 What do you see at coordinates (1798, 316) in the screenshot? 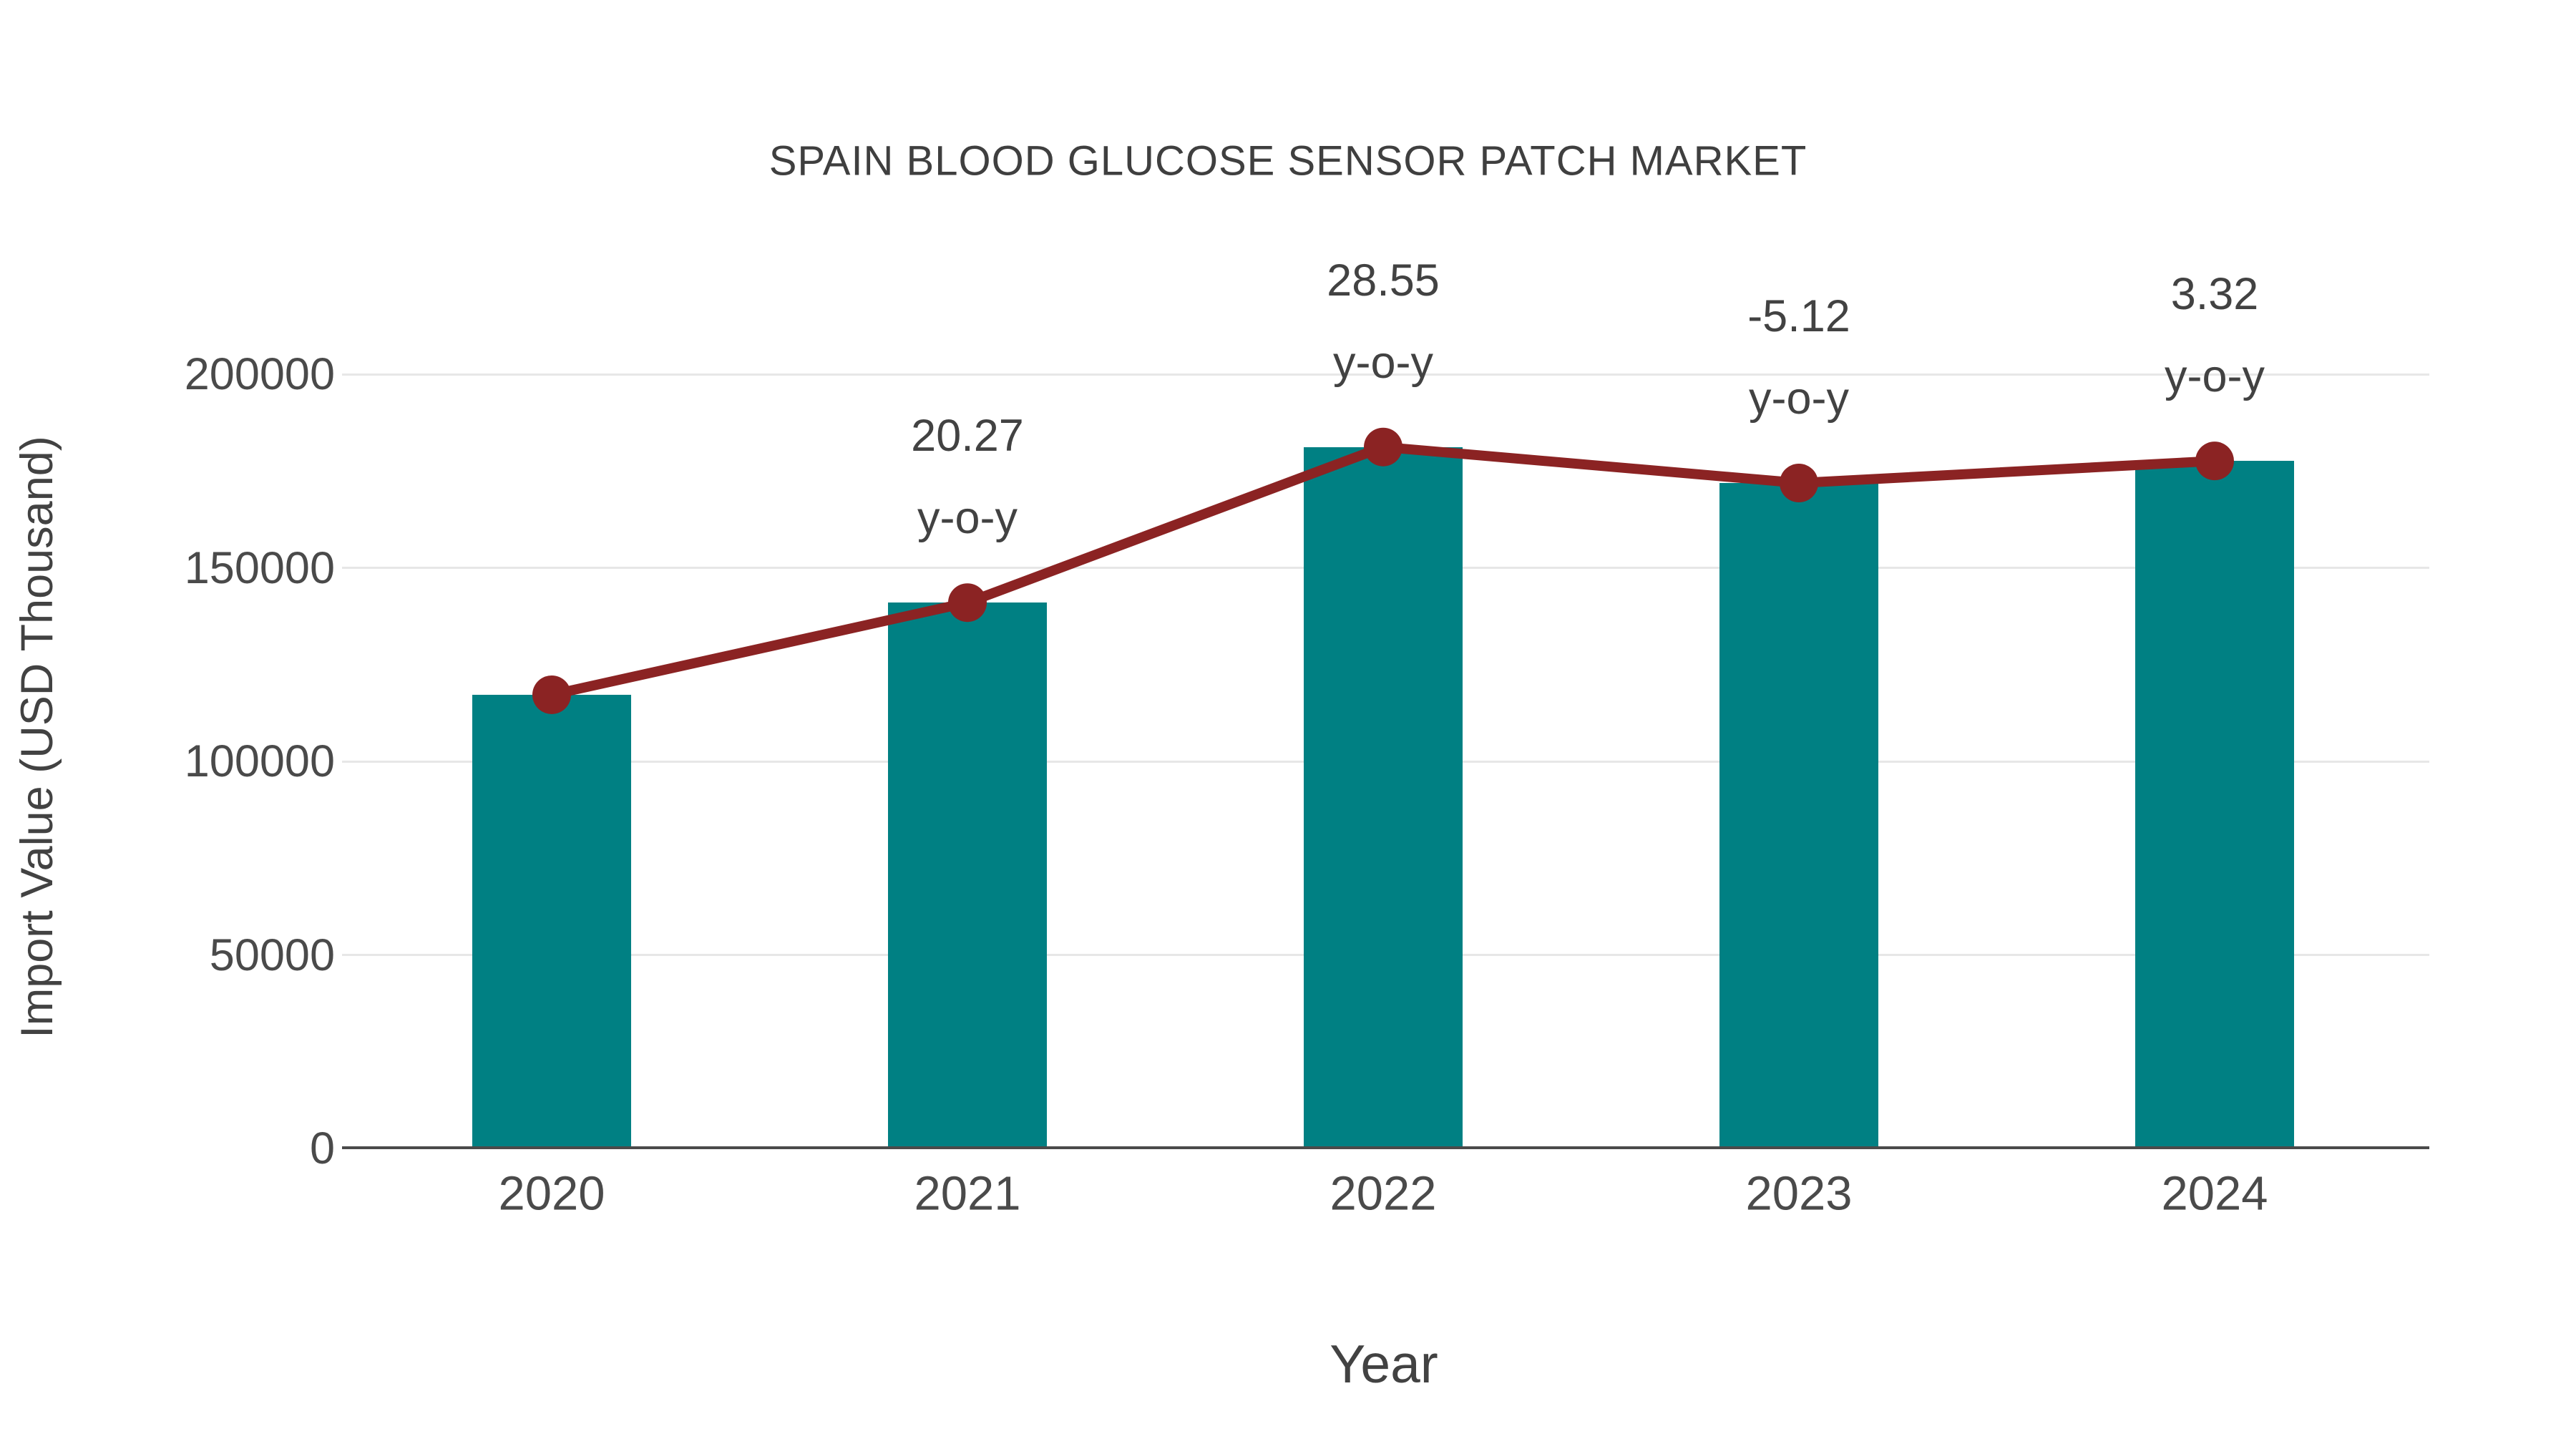
I see `yoy-value-label-2023: -5.12` at bounding box center [1798, 316].